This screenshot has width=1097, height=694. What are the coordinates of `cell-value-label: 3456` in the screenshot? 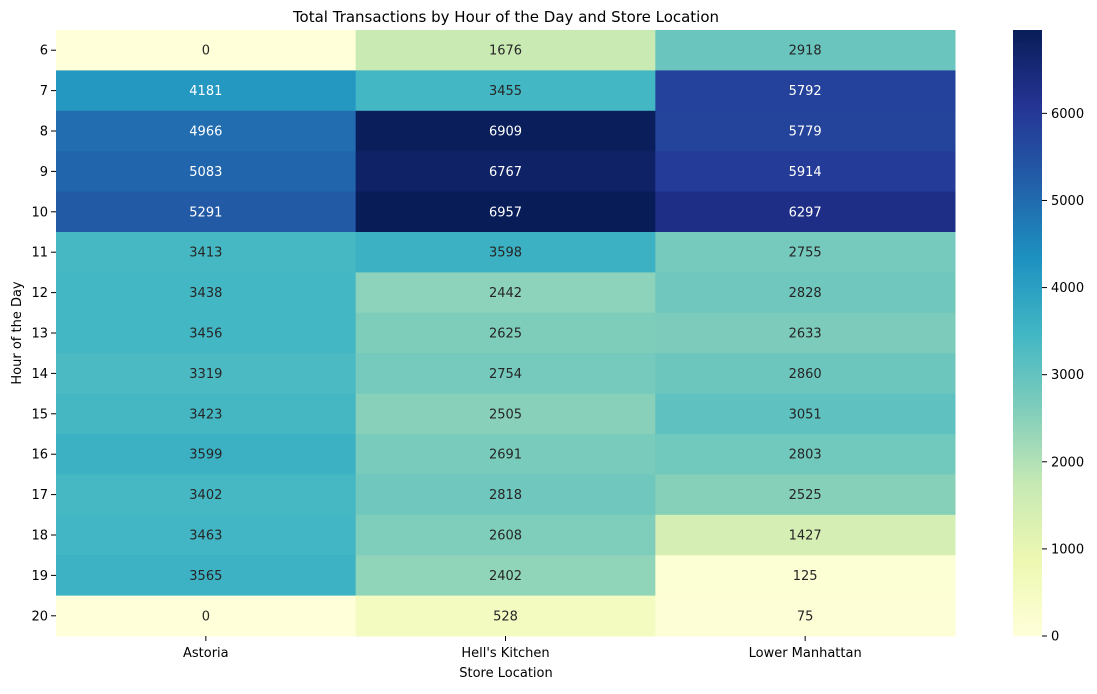 It's located at (205, 334).